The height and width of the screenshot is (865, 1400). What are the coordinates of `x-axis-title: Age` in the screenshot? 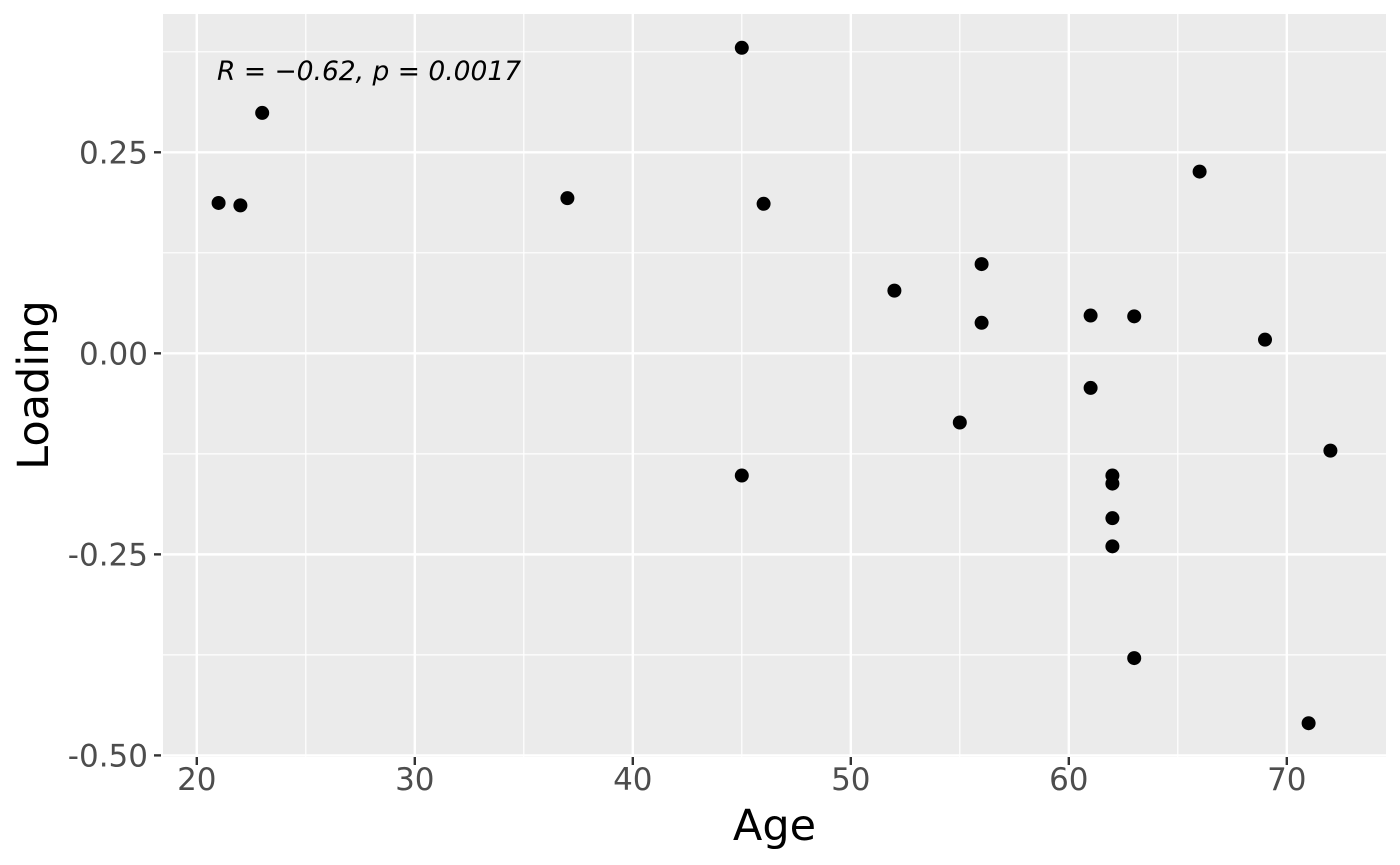 It's located at (774, 826).